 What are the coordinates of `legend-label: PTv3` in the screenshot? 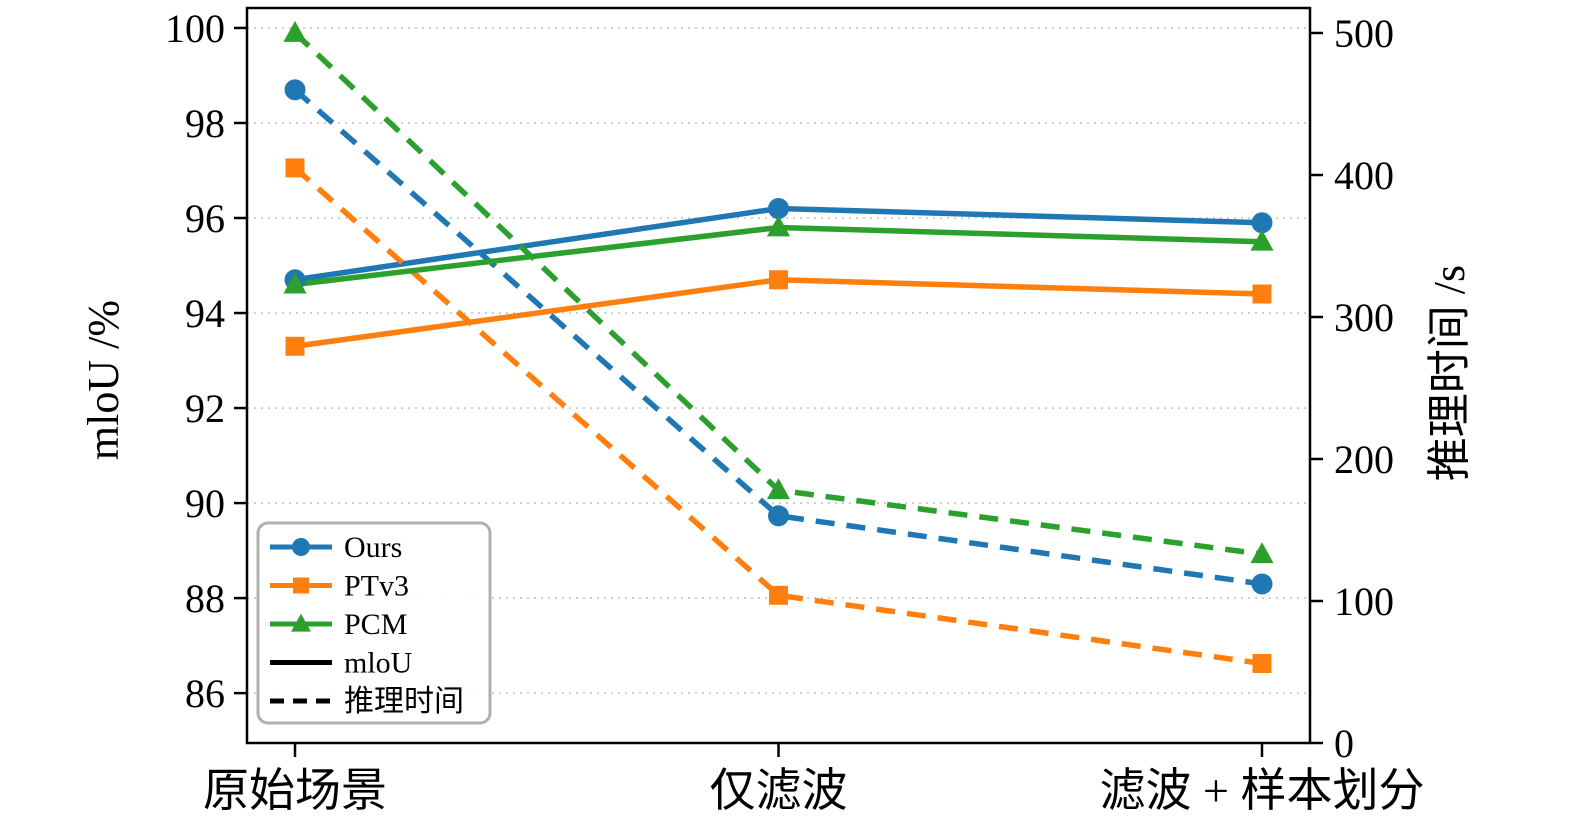 It's located at (376, 586).